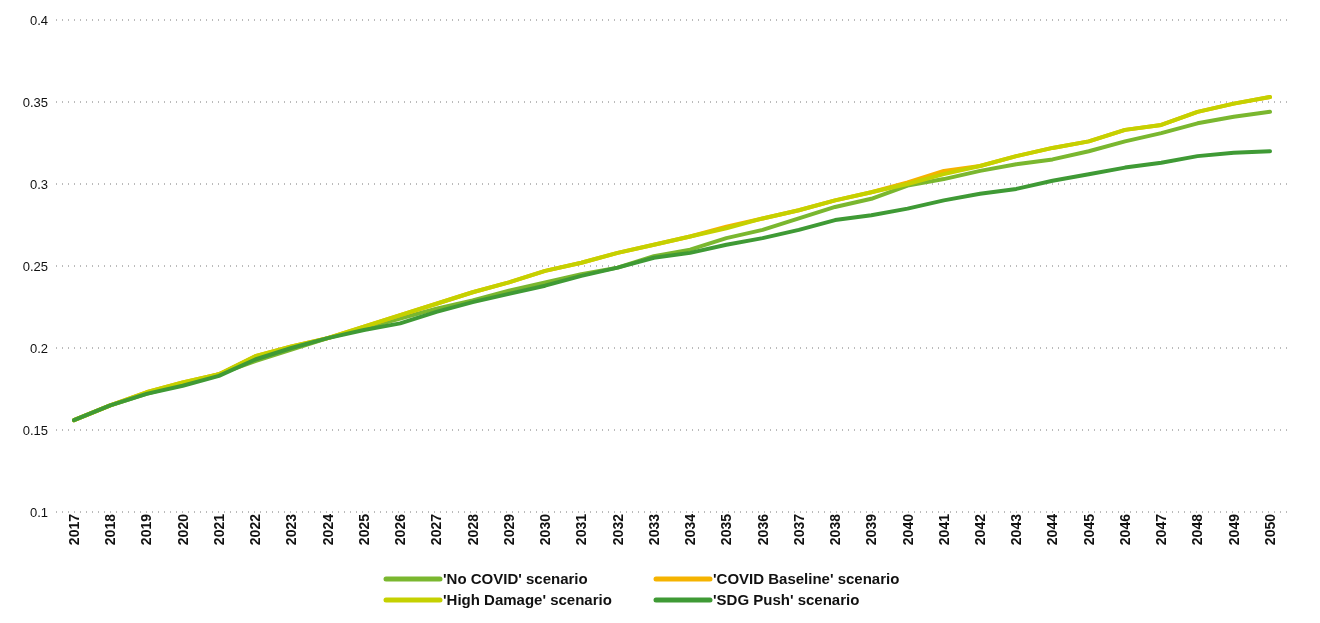 This screenshot has width=1320, height=623. What do you see at coordinates (35, 266) in the screenshot?
I see `y-tick-label: 0.25` at bounding box center [35, 266].